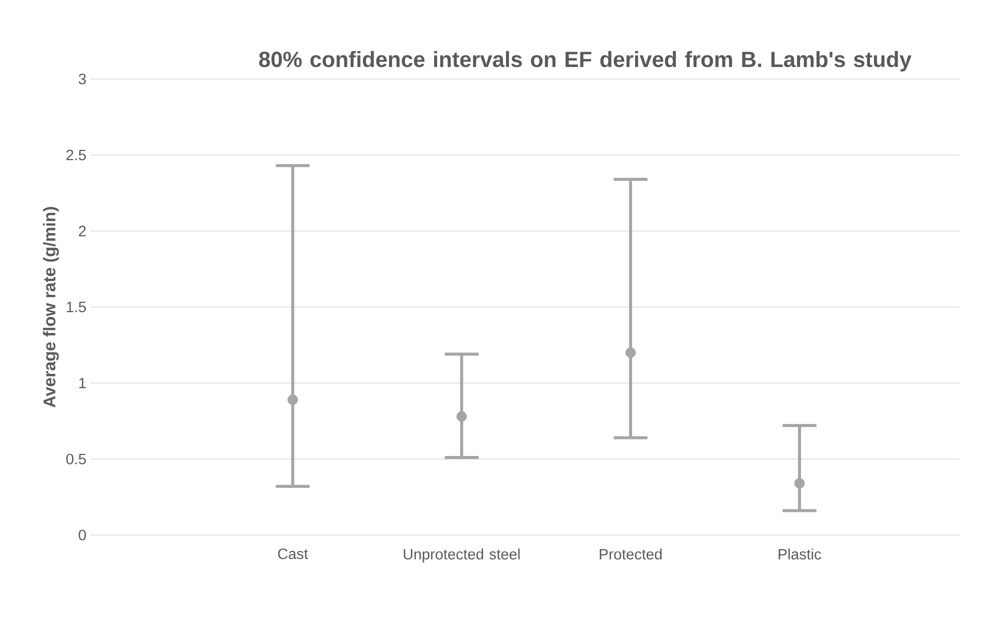  What do you see at coordinates (82, 383) in the screenshot?
I see `y-tick-label: 1` at bounding box center [82, 383].